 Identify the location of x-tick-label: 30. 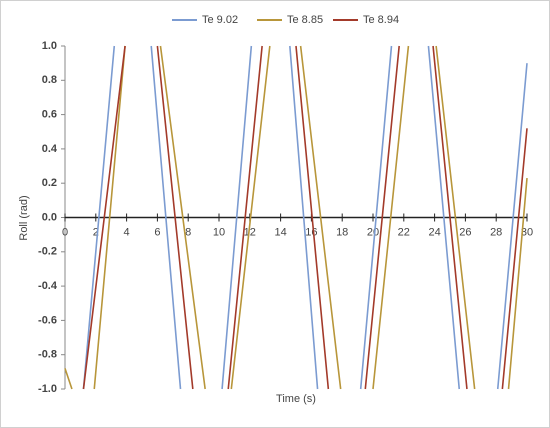
(527, 232).